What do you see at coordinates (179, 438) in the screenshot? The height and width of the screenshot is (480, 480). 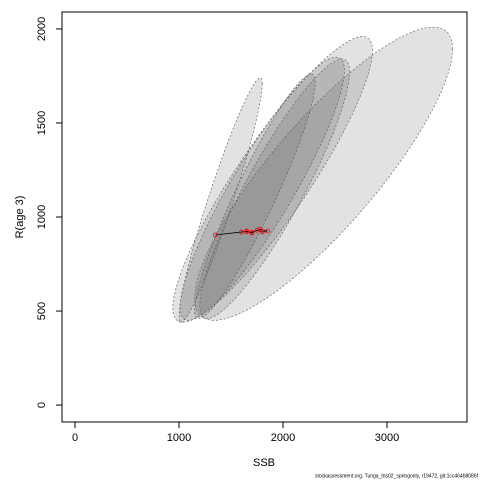 I see `x-tick-label: 1000` at bounding box center [179, 438].